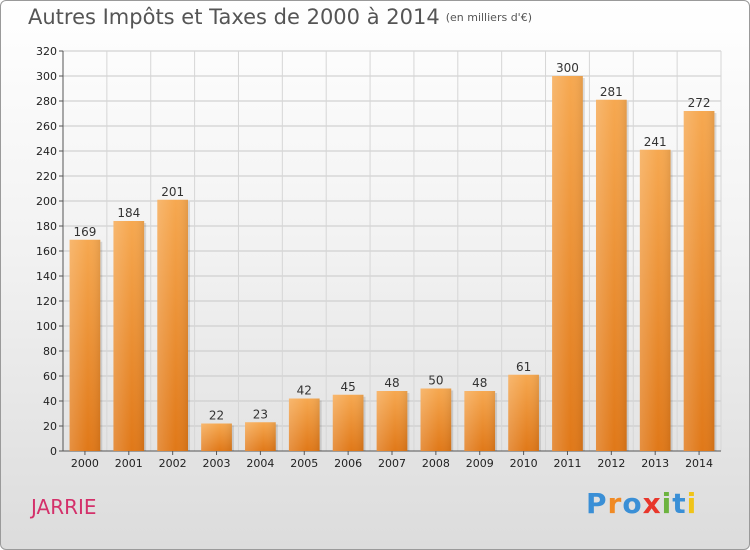 The width and height of the screenshot is (750, 550). What do you see at coordinates (611, 463) in the screenshot?
I see `x-tick-label: 2012` at bounding box center [611, 463].